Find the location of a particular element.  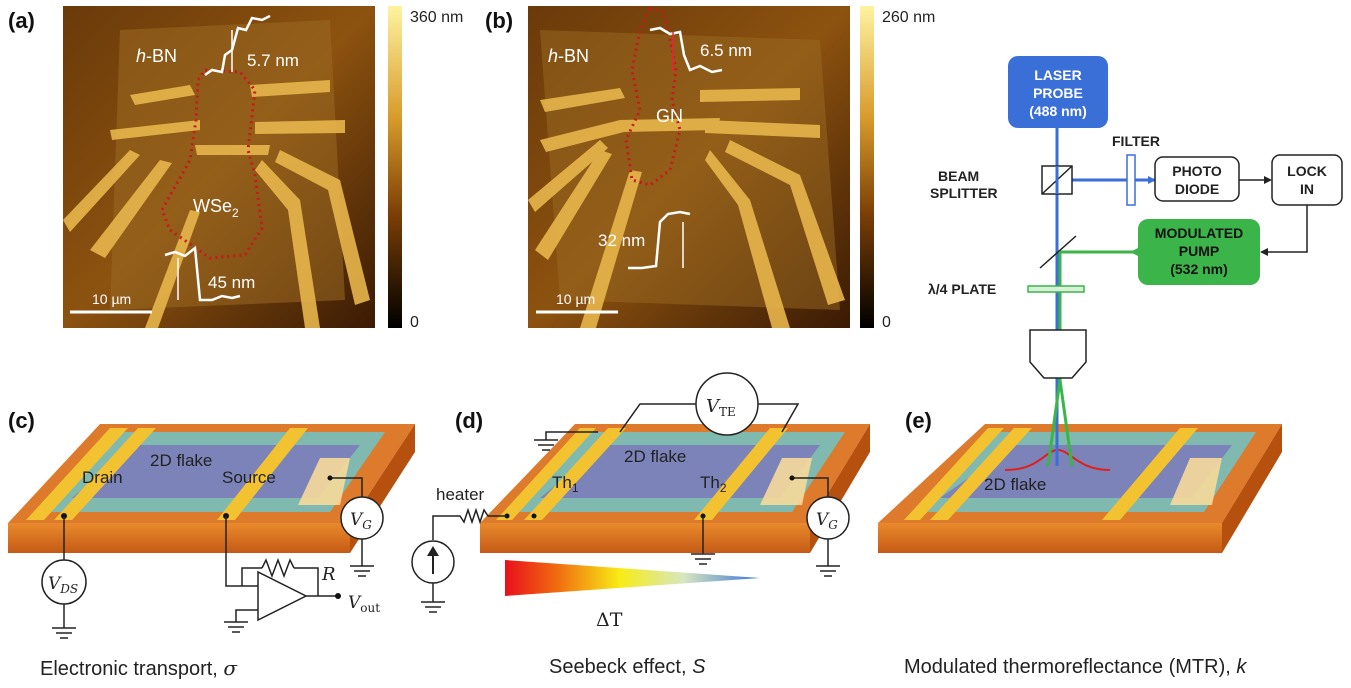

lockin-to-pump-wire-e is located at coordinates (1285, 229).